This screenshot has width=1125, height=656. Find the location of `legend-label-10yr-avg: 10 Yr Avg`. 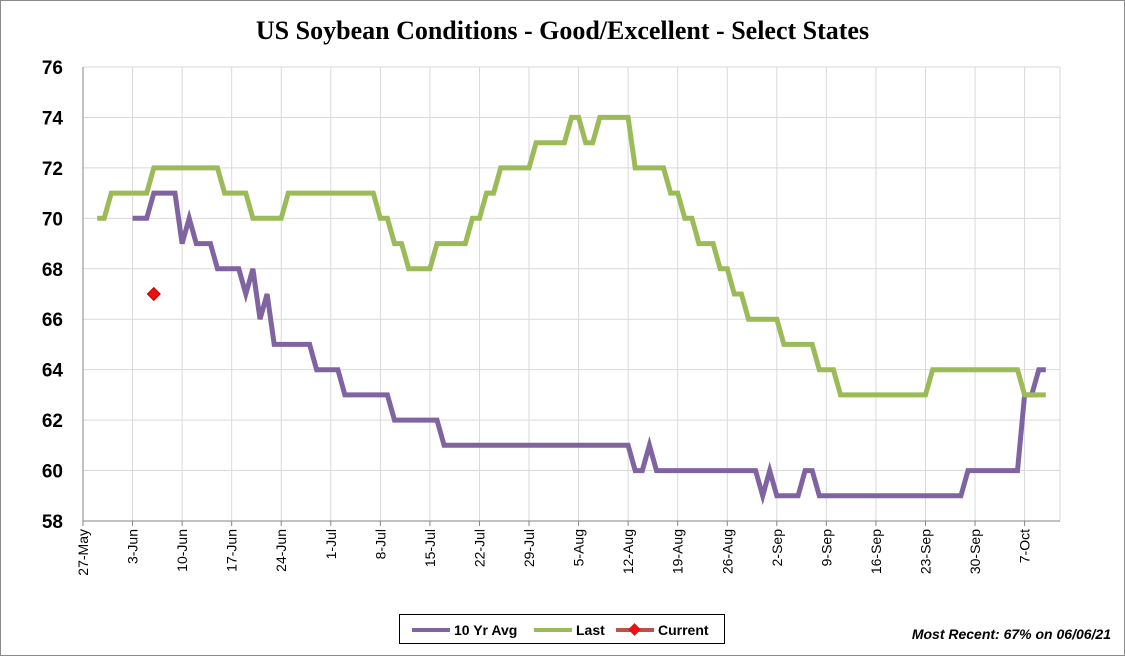

legend-label-10yr-avg: 10 Yr Avg is located at coordinates (486, 630).